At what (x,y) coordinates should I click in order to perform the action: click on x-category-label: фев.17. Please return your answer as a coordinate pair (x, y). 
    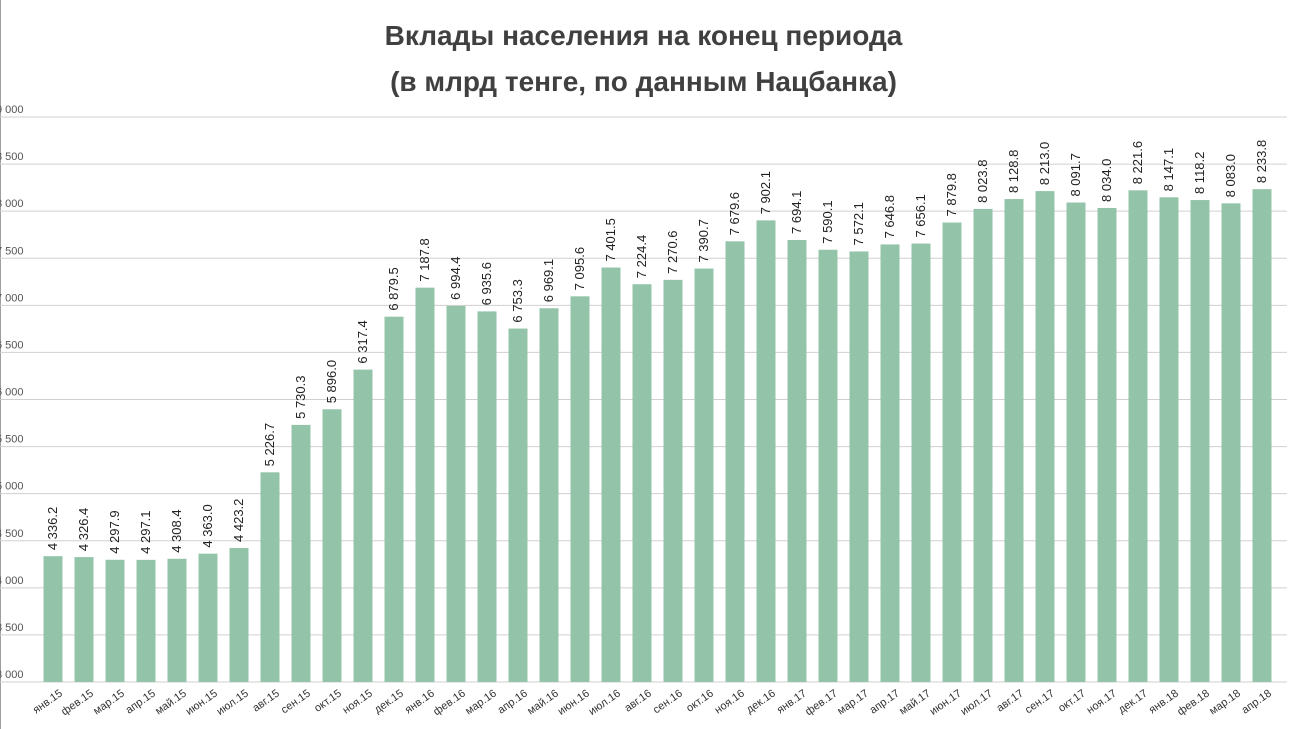
    Looking at the image, I should click on (821, 703).